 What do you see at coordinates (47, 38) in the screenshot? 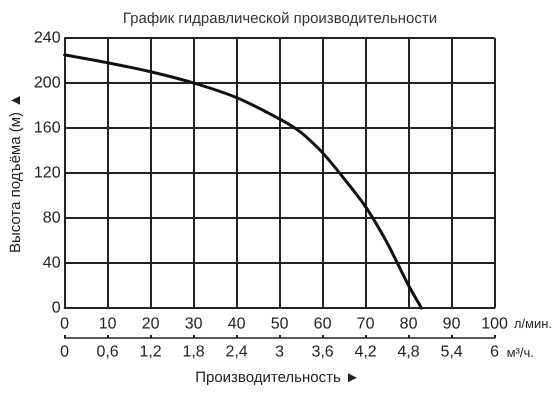
I see `y-tick-label: 240` at bounding box center [47, 38].